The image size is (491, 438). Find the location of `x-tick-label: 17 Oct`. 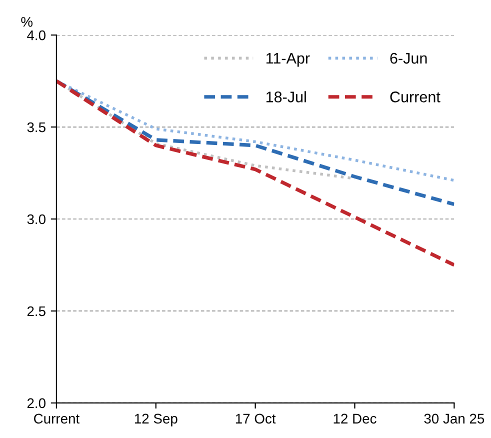

x-tick-label: 17 Oct is located at coordinates (256, 419).